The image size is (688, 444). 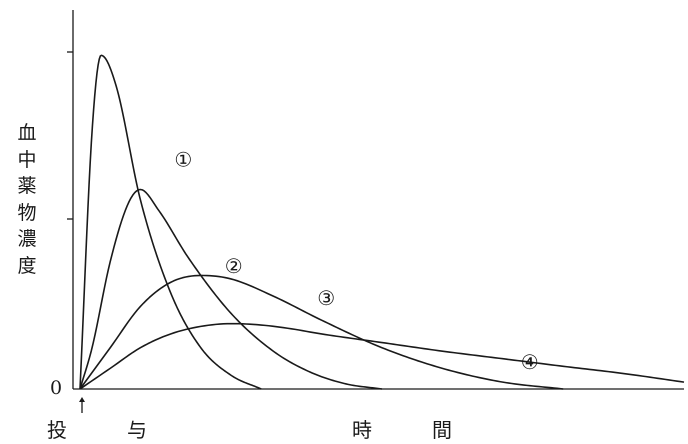 I want to click on x-axis-label: 時 間, so click(x=412, y=430).